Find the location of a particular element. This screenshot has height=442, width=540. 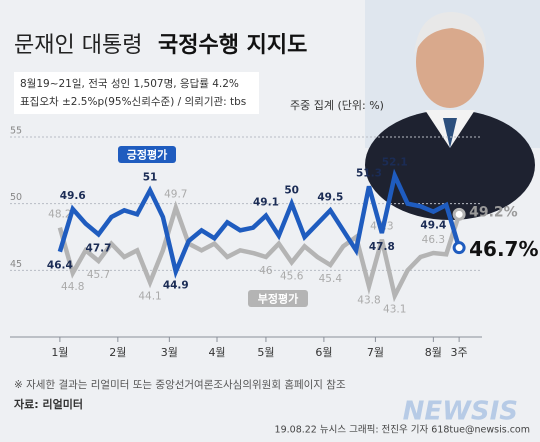

data-label: 46.4 is located at coordinates (60, 266).